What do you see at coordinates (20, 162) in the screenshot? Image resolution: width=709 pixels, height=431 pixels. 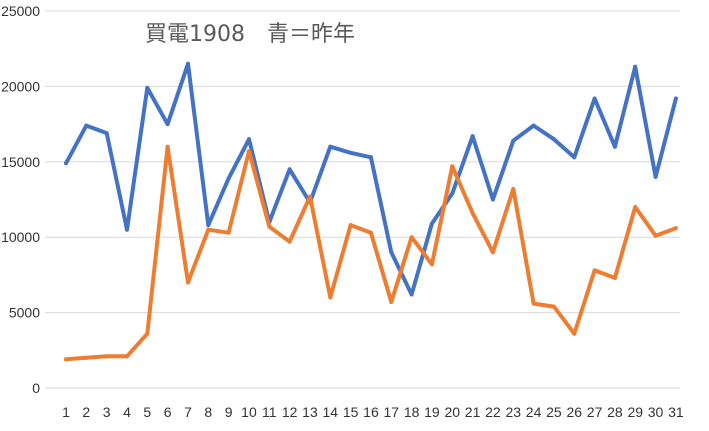 I see `y-tick-label: 15000` at bounding box center [20, 162].